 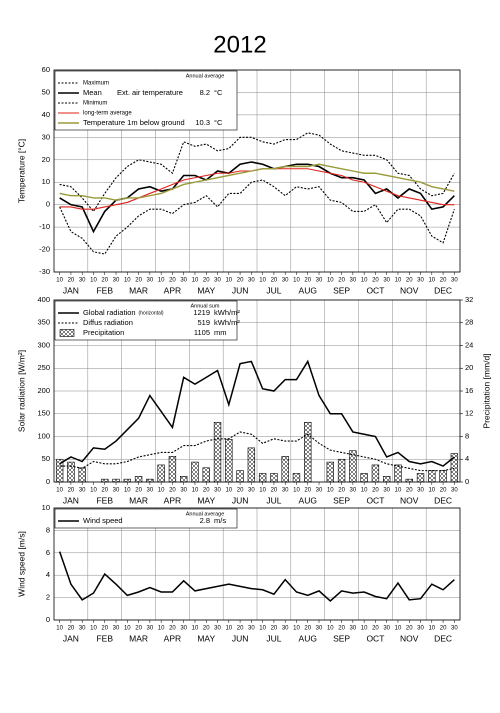 I want to click on legend-label: Global radiation, so click(x=109, y=312).